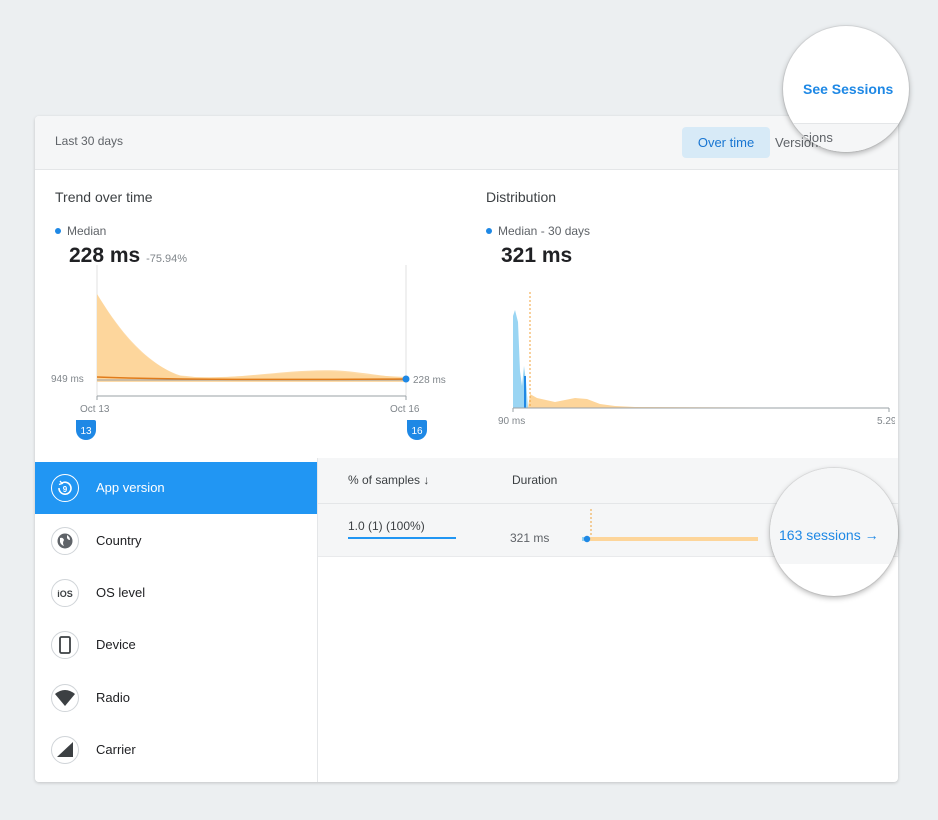 The width and height of the screenshot is (938, 820). I want to click on wifi-icon, so click(65, 698).